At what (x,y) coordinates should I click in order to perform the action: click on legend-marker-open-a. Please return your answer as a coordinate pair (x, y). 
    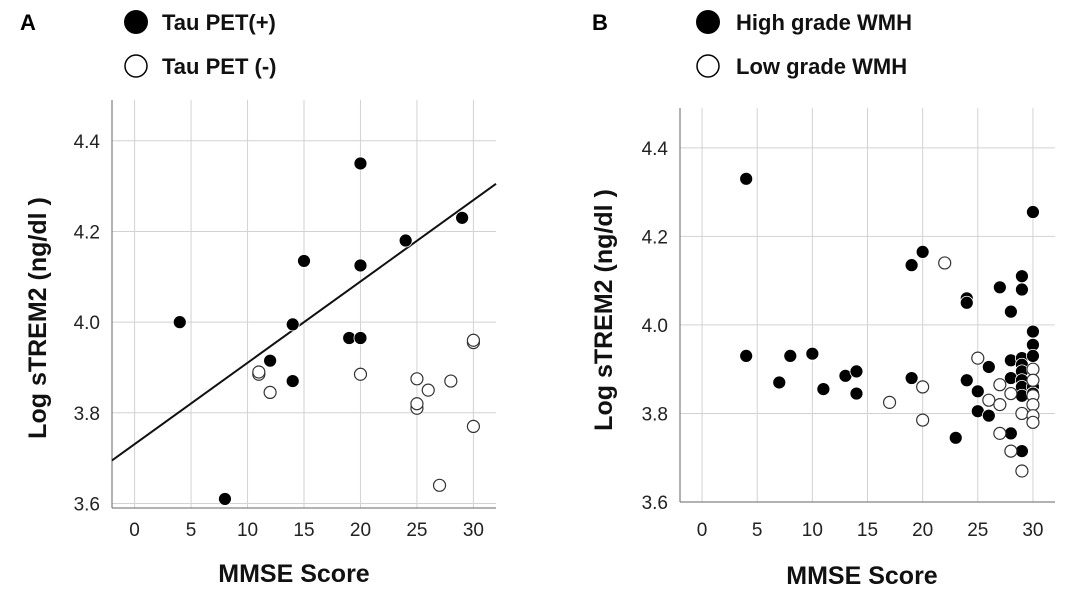
    Looking at the image, I should click on (136, 66).